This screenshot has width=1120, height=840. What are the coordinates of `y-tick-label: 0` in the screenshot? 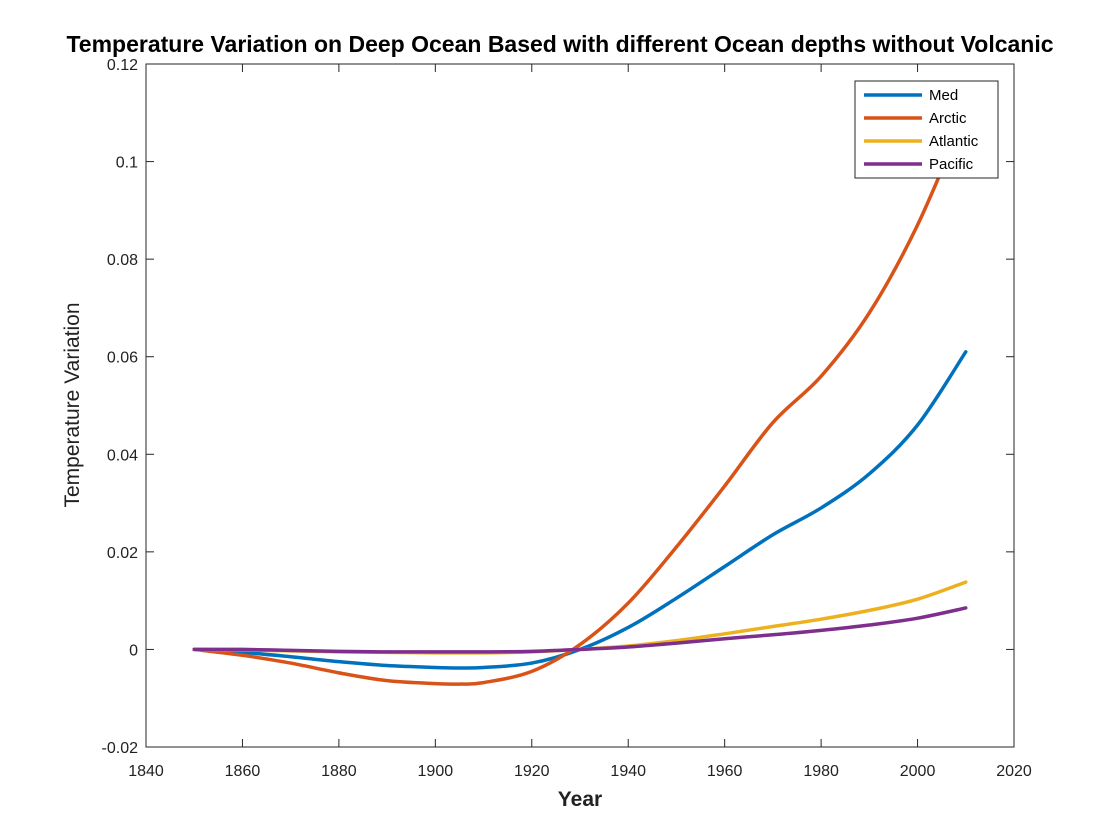 It's located at (133, 650).